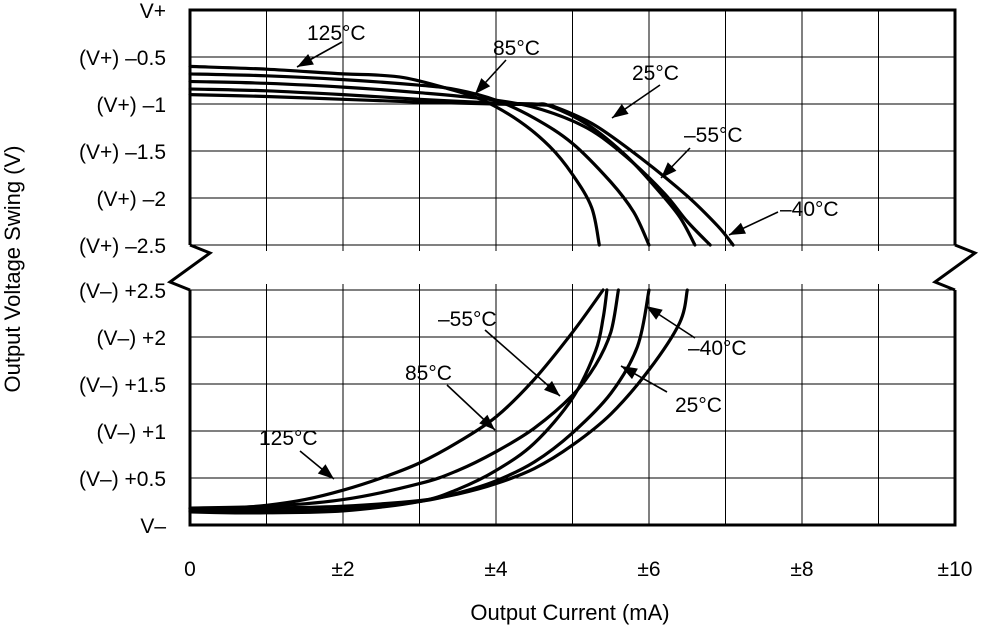  I want to click on y-tick-label-upper: (V+) –0.5, so click(122, 58).